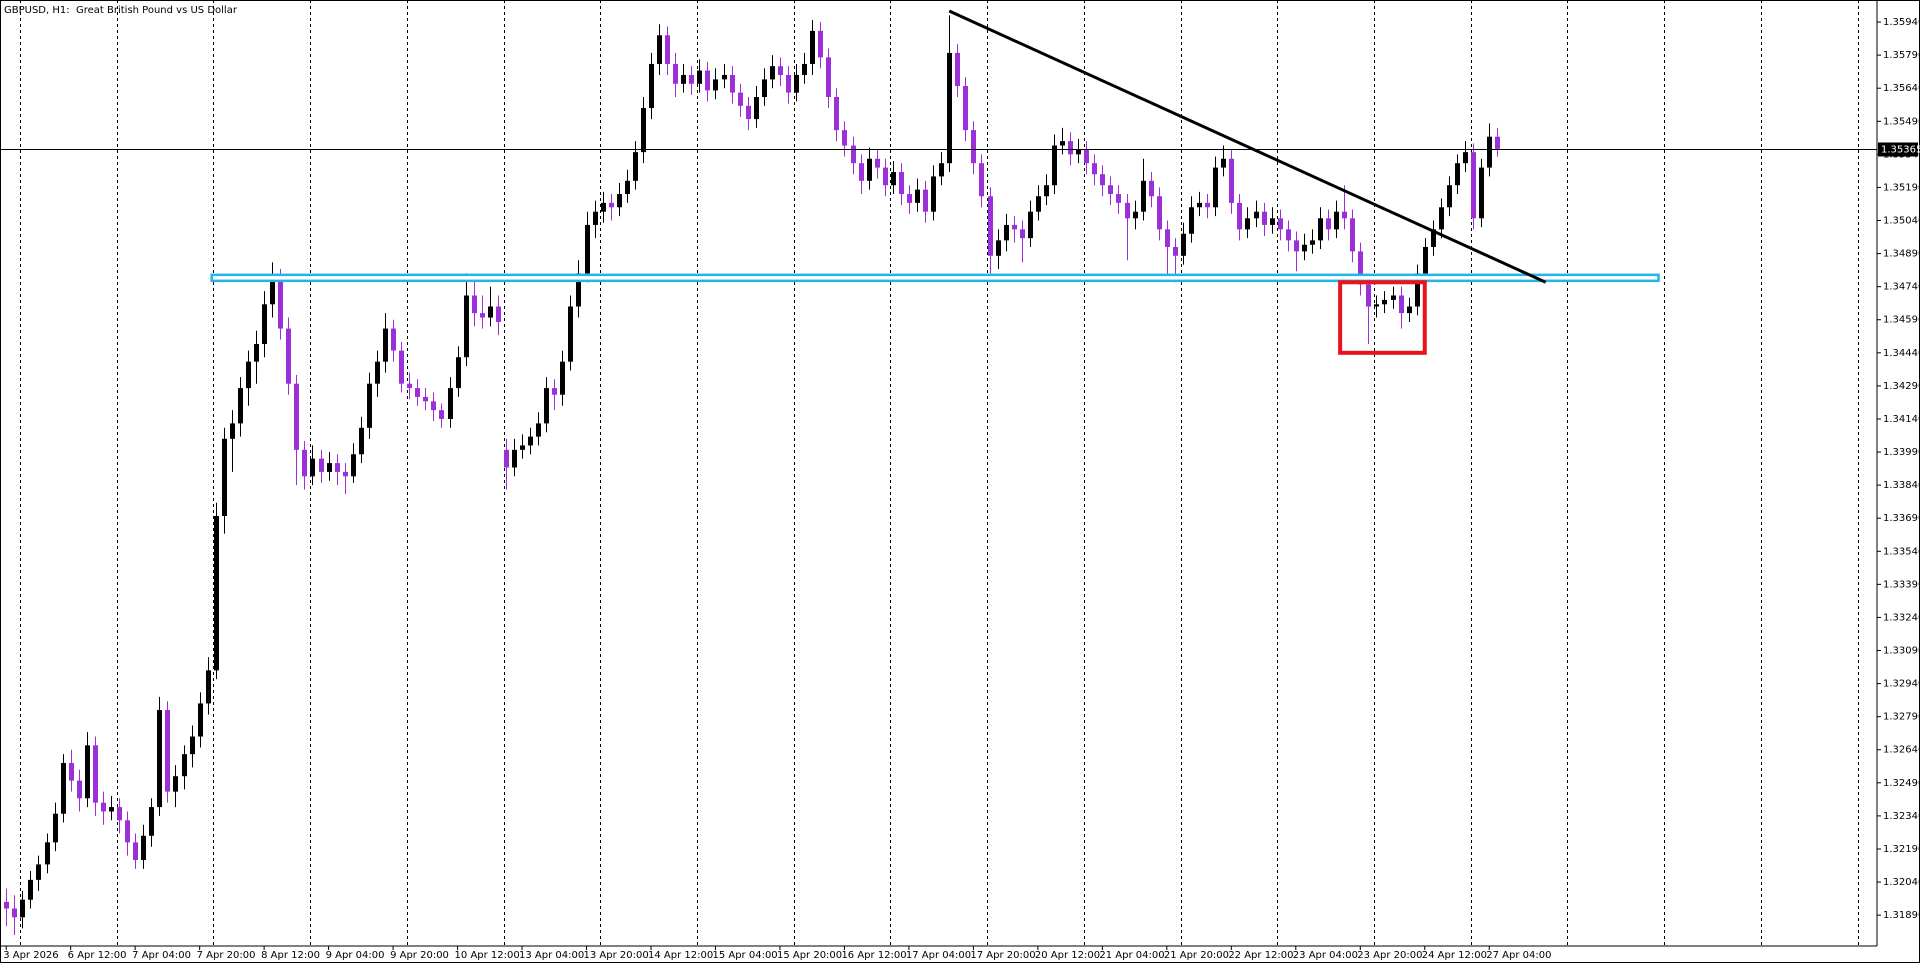  I want to click on y-tick-label: 1.34440, so click(1901, 353).